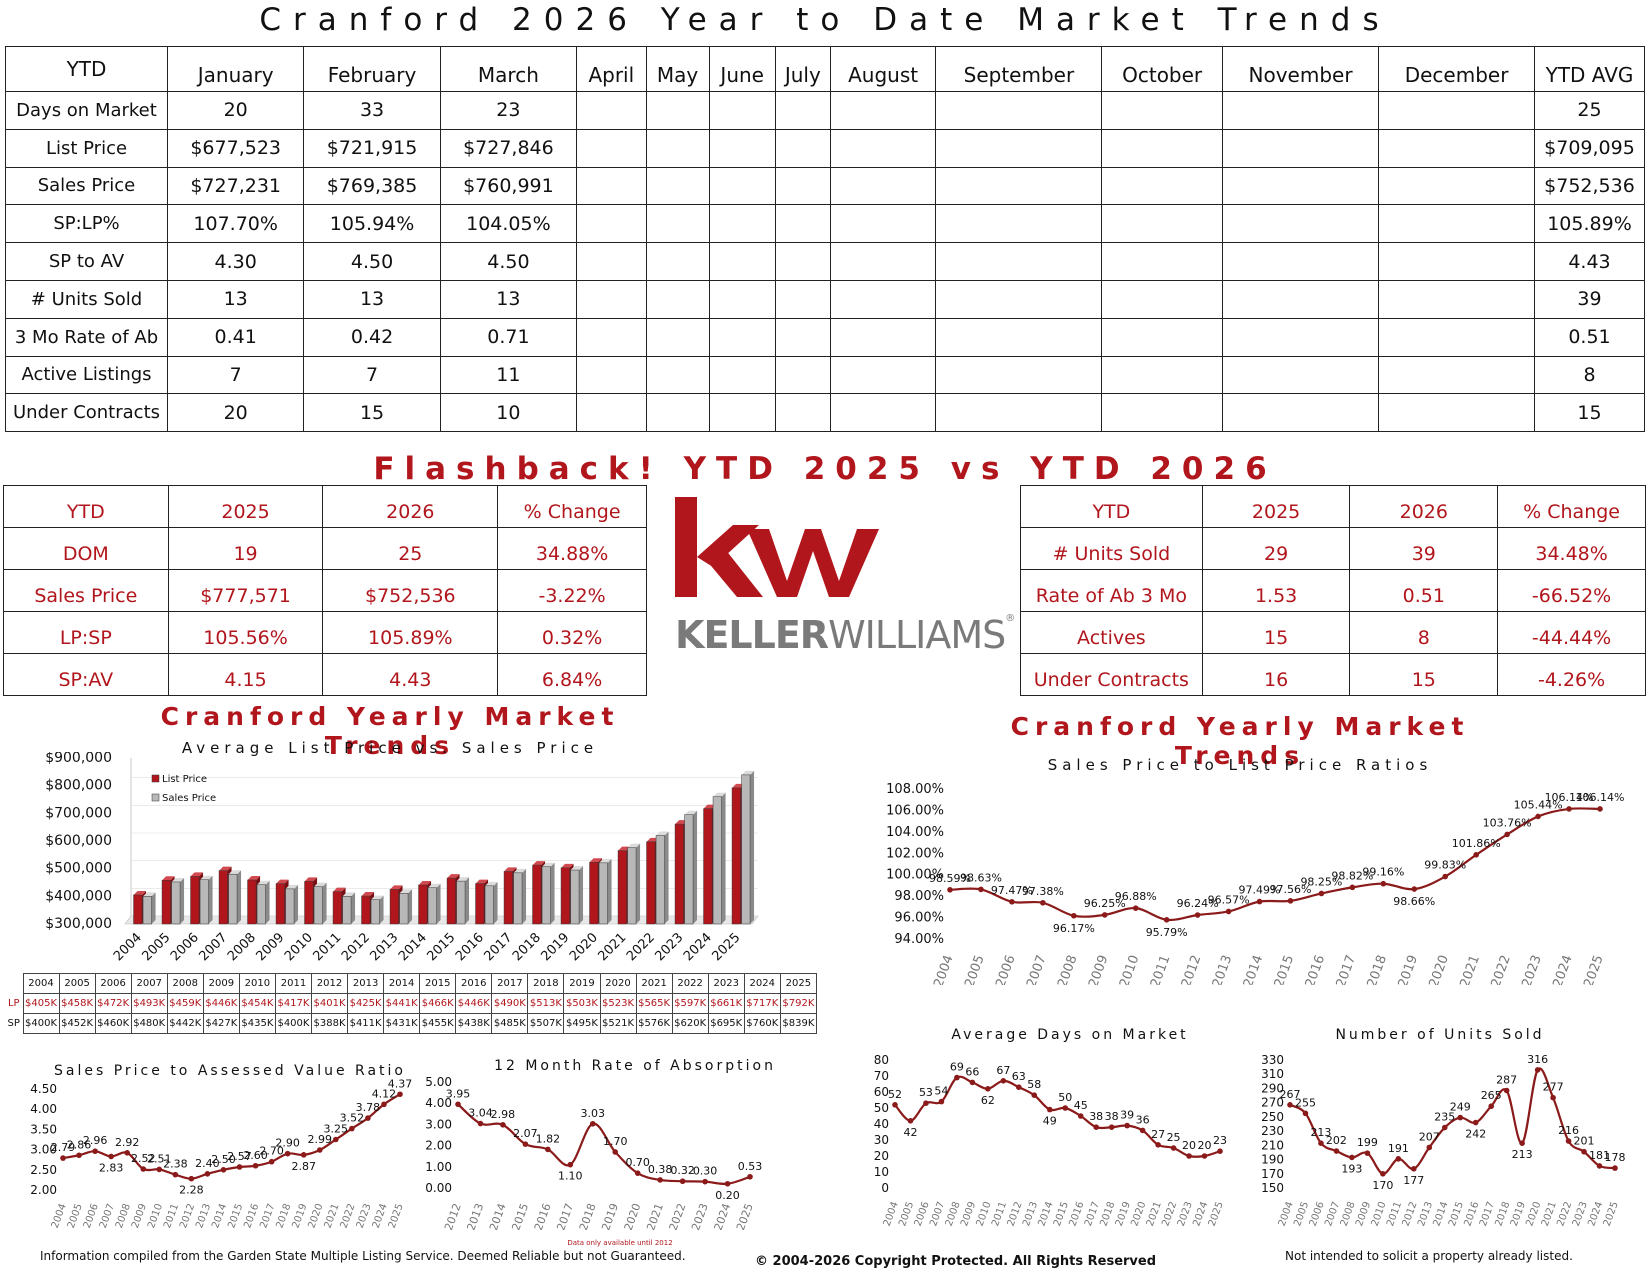 The width and height of the screenshot is (1650, 1275). I want to click on ytd-cell: 104.05%, so click(508, 224).